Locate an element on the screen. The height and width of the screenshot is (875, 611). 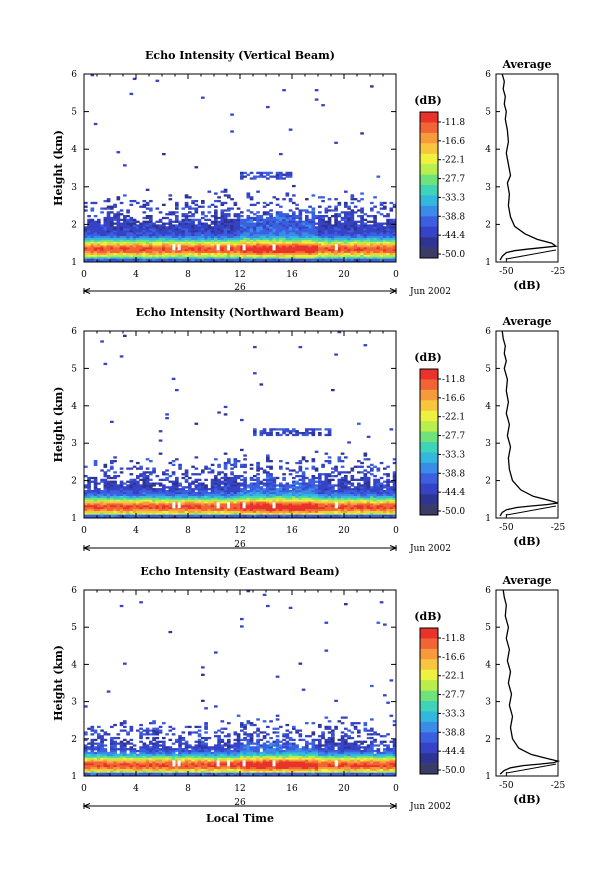
data-gap is located at coordinates (179, 247).